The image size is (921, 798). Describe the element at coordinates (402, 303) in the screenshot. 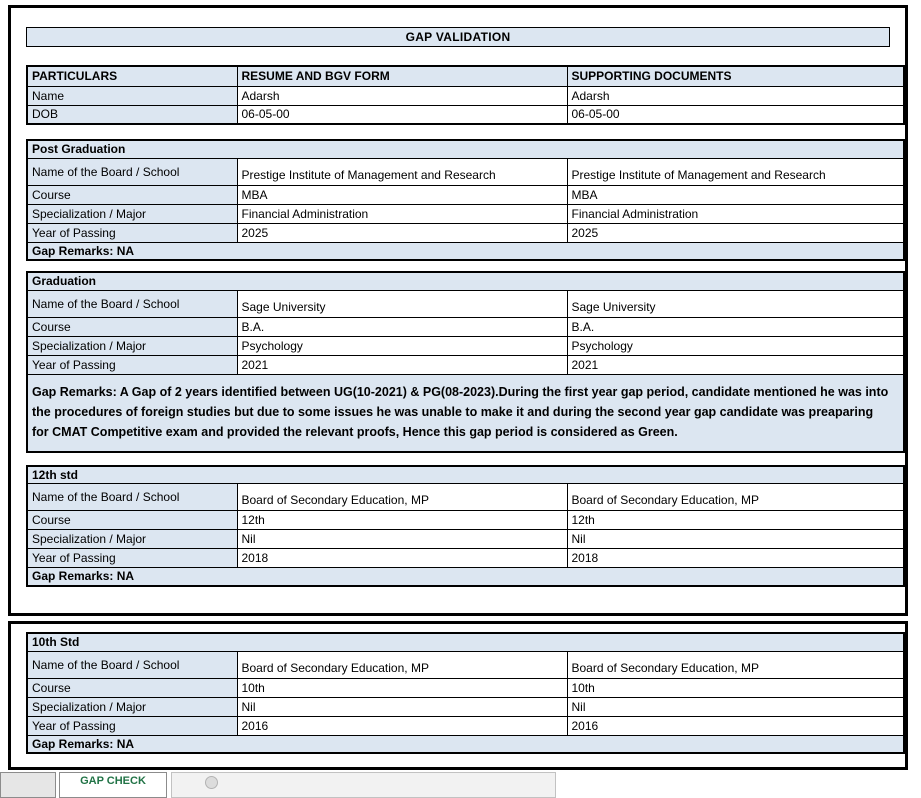

I see `resume-value: Sage University` at that location.